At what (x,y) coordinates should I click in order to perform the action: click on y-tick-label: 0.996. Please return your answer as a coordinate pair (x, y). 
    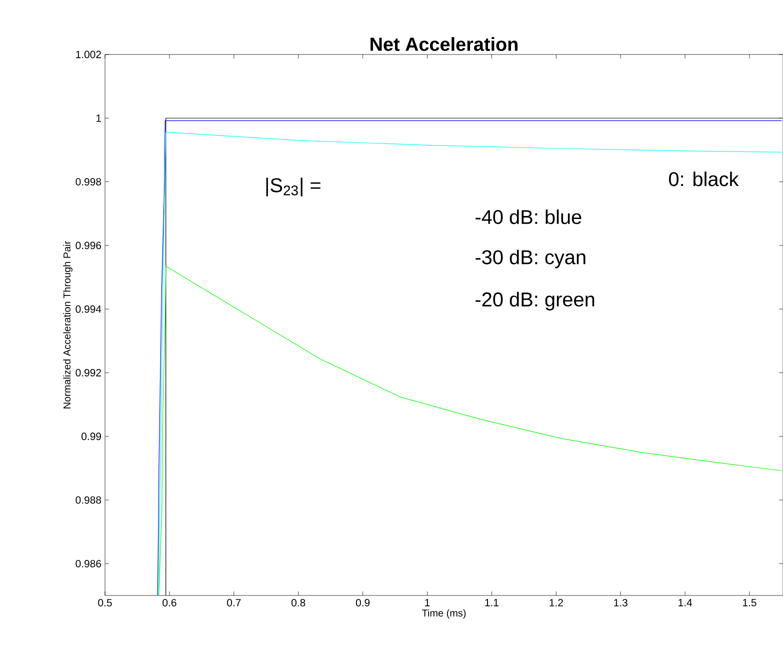
    Looking at the image, I should click on (89, 246).